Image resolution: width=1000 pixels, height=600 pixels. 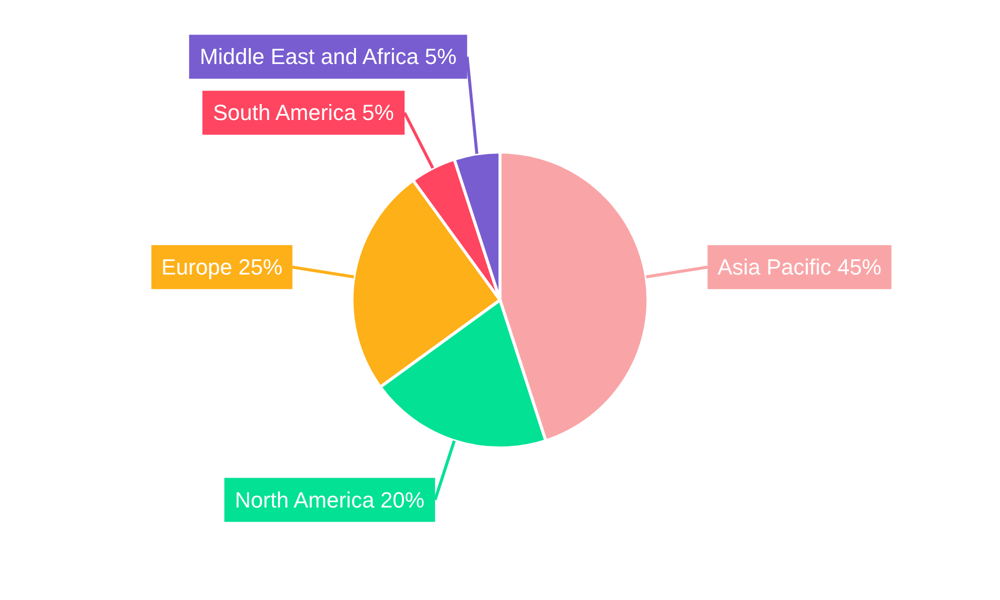 I want to click on slice-label: North America 20%, so click(x=329, y=499).